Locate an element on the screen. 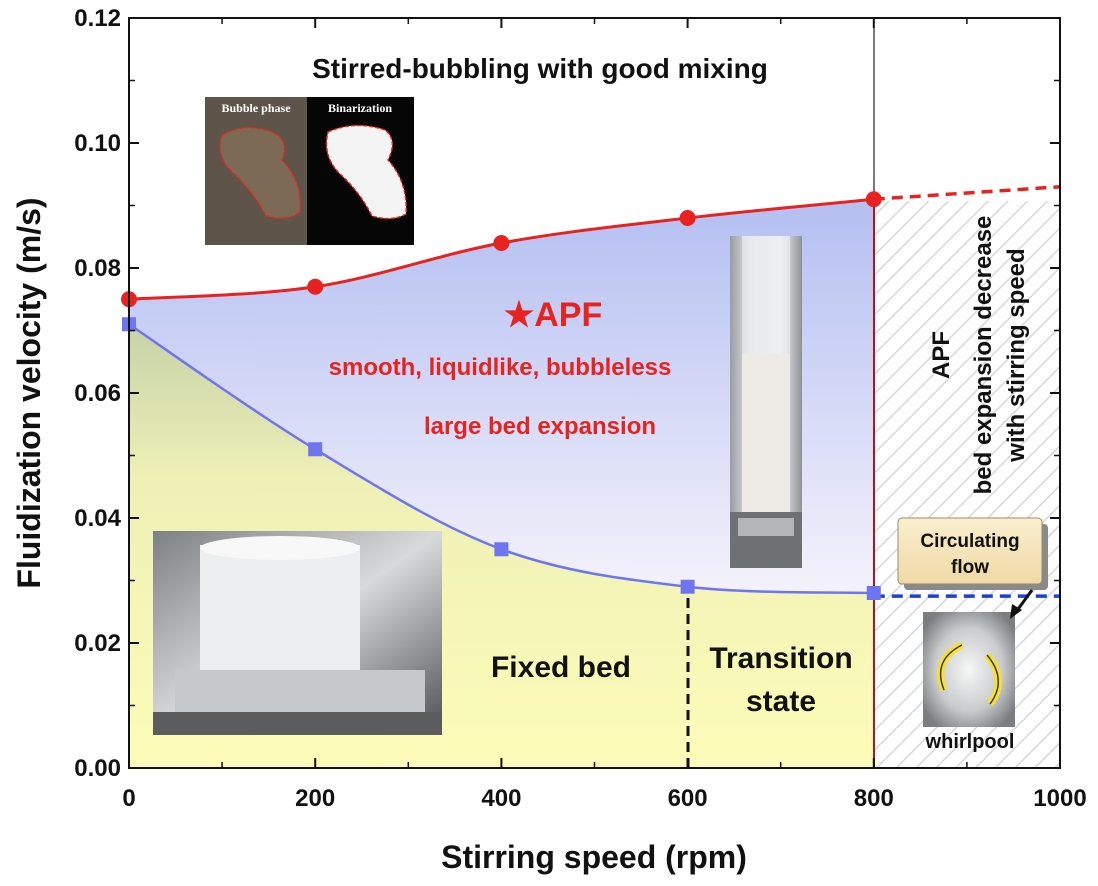  right-description-2: with stirring speed is located at coordinates (1016, 355).